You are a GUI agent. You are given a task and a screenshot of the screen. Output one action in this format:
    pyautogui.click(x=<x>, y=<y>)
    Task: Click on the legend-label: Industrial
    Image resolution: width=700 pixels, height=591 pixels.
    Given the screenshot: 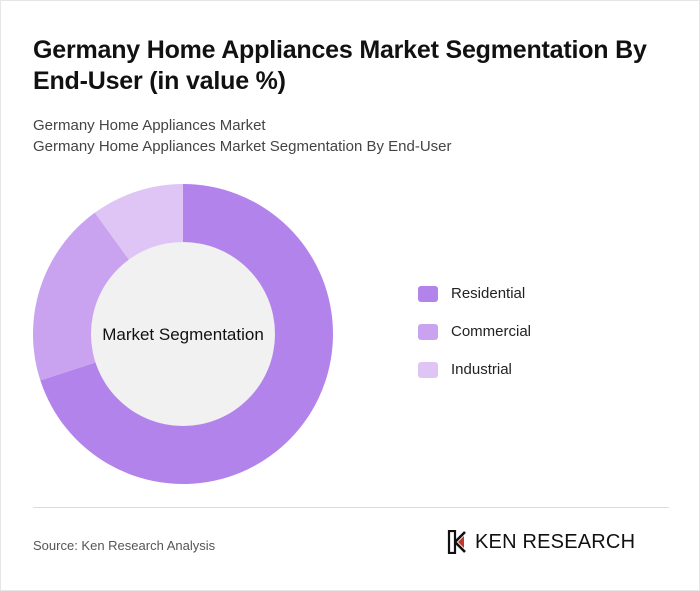 What is the action you would take?
    pyautogui.click(x=481, y=369)
    